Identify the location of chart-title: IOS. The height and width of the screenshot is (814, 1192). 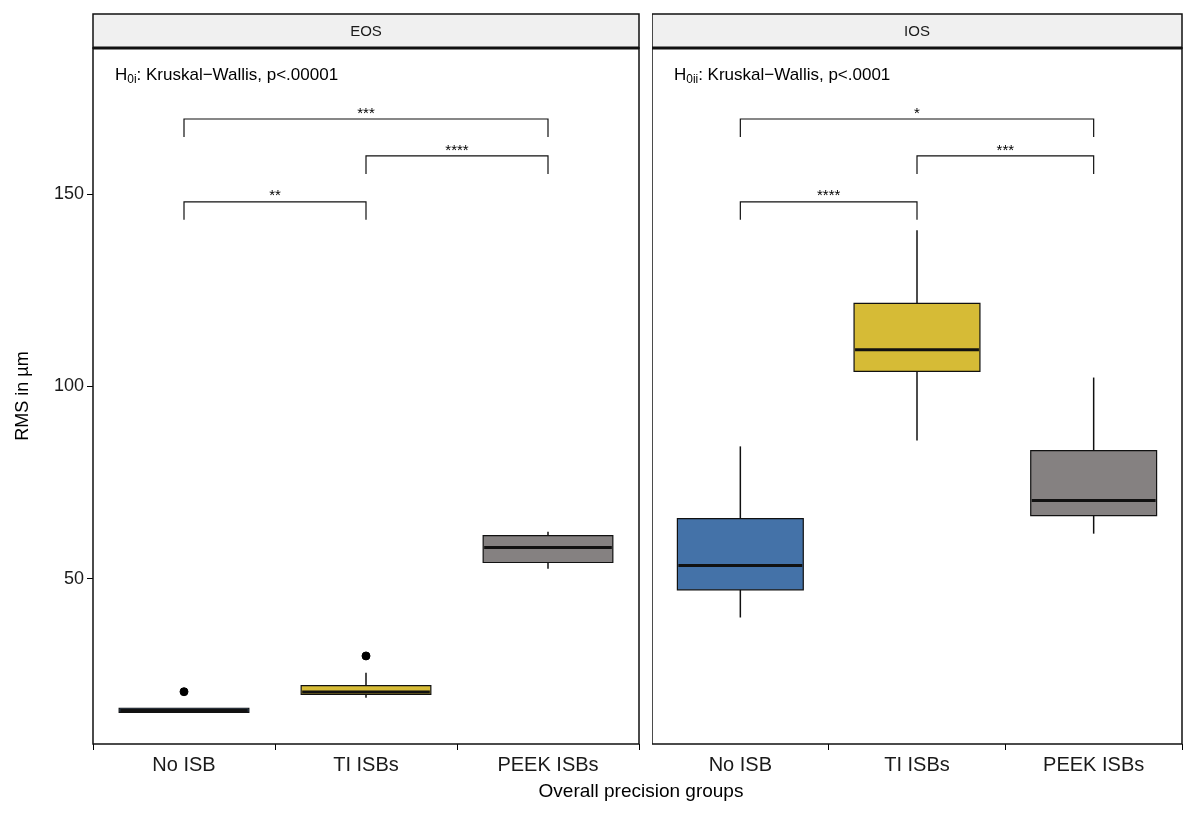
(917, 31).